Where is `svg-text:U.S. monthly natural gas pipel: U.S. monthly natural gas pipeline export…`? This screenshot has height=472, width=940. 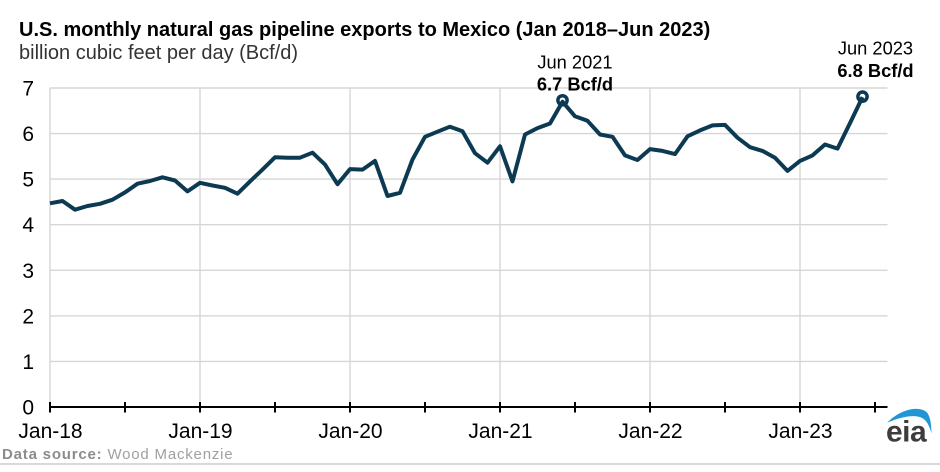 svg-text:U.S. monthly natural gas pipel: U.S. monthly natural gas pipeline export… is located at coordinates (364, 30).